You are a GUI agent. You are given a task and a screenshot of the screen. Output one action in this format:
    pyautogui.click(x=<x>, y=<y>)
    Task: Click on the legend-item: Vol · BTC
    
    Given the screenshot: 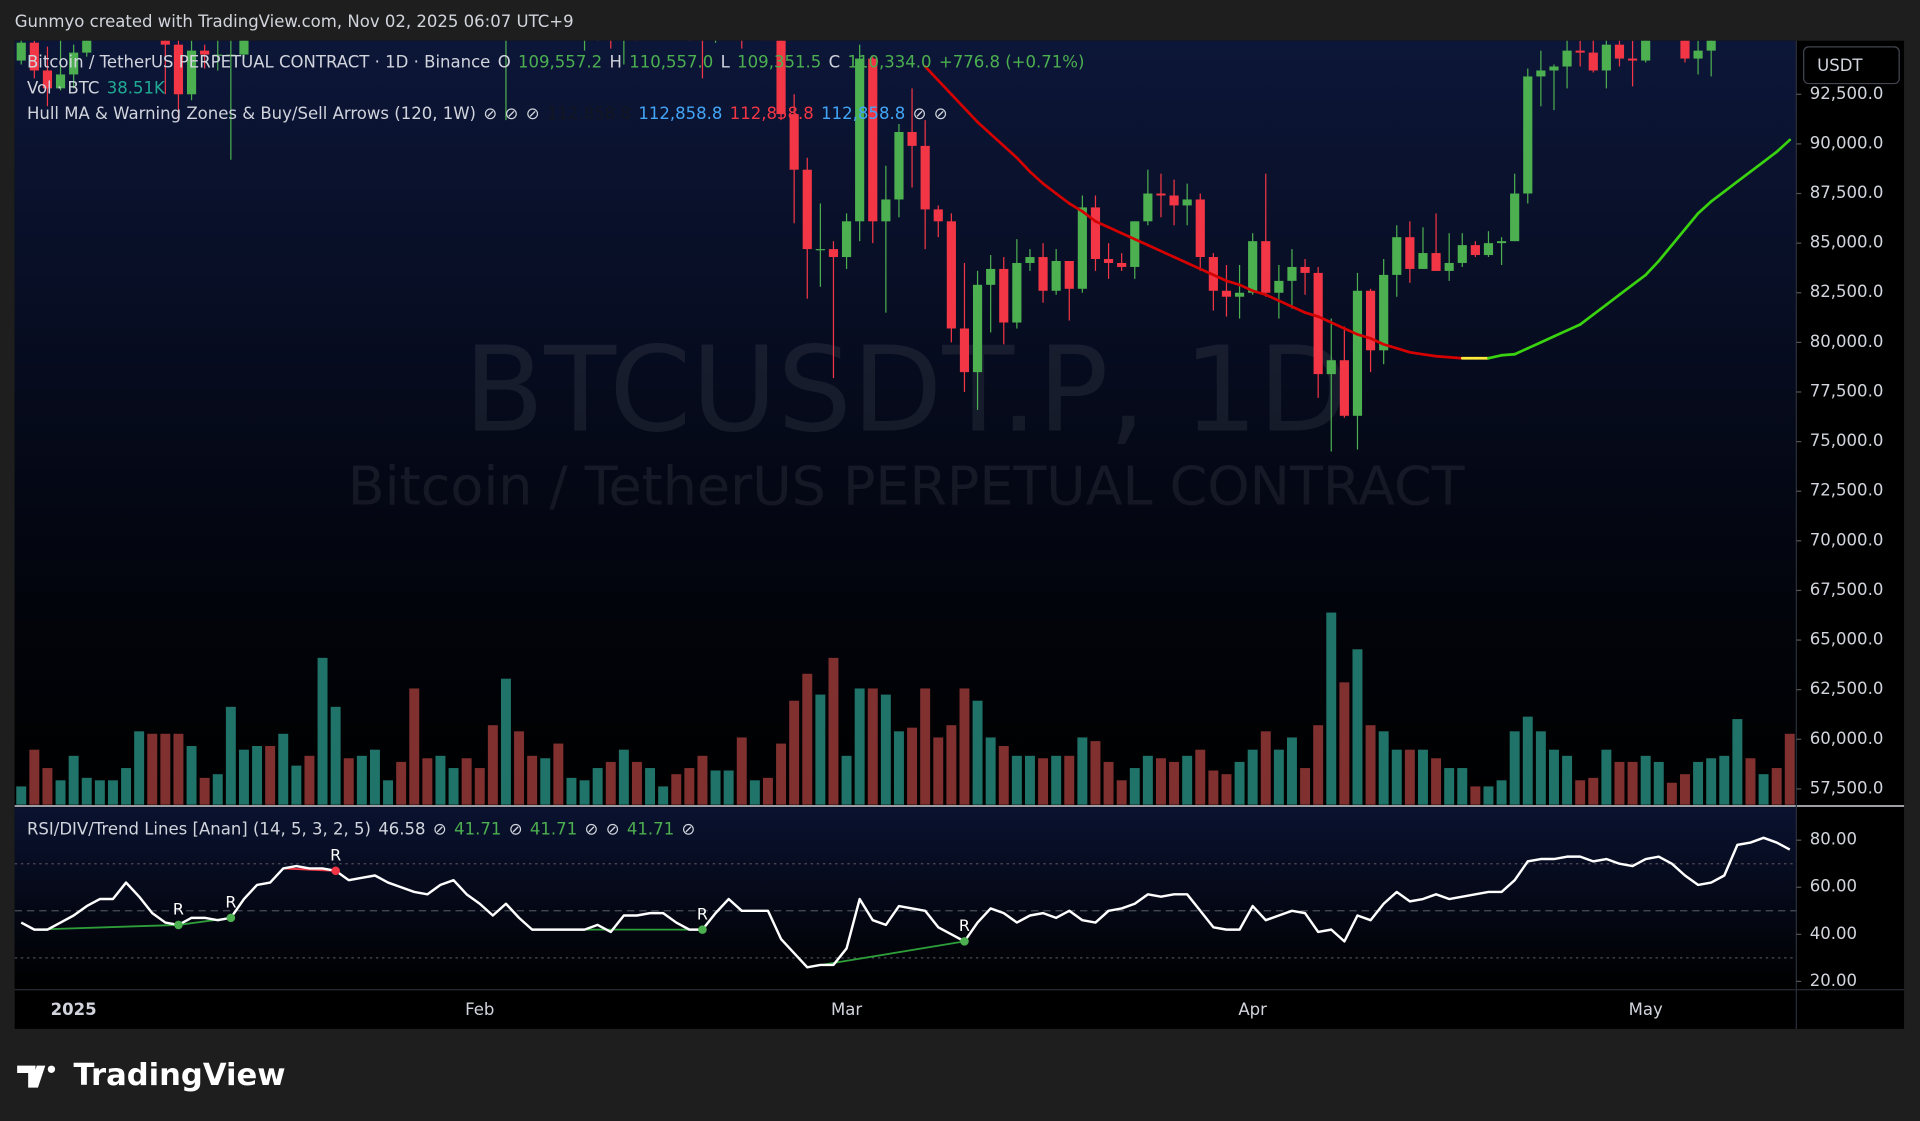 What is the action you would take?
    pyautogui.click(x=63, y=87)
    